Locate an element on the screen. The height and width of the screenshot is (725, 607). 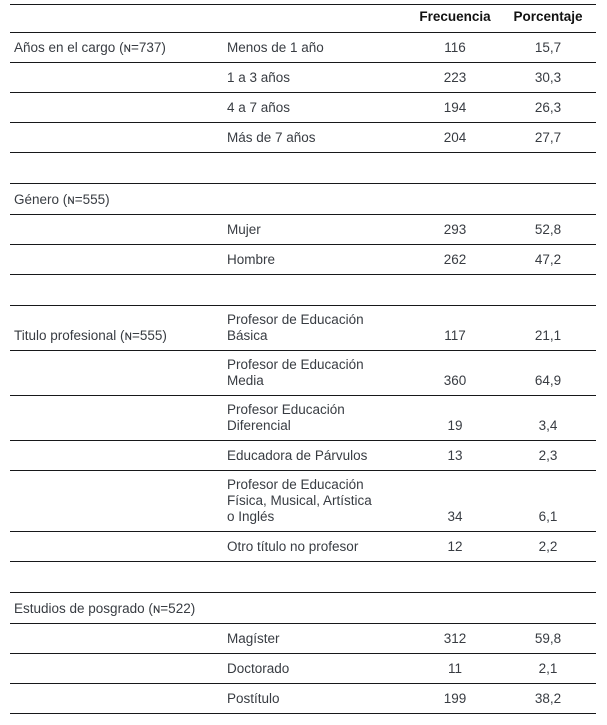
frequency-value: 11 is located at coordinates (454, 668).